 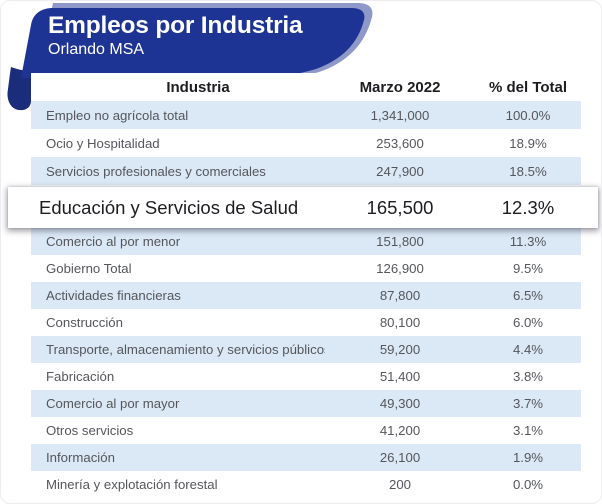 I want to click on table-row: Empleo no agrícola total 1,341,000 100.0%, so click(x=306, y=115).